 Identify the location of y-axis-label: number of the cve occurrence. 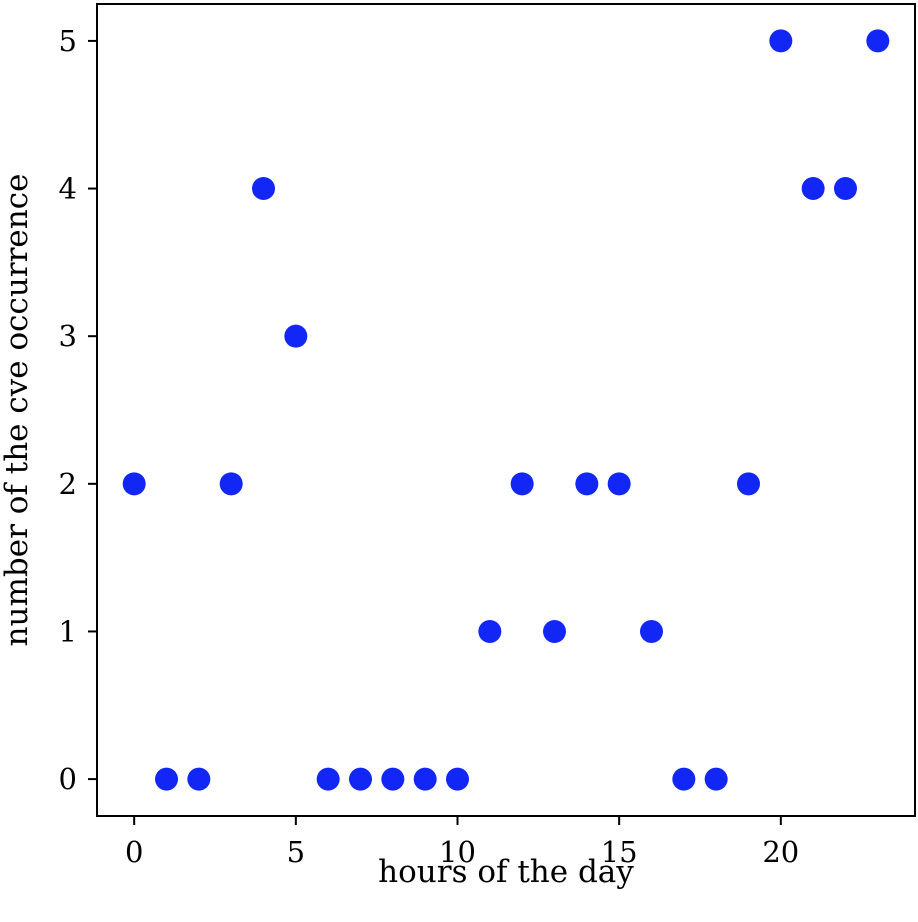
(17, 410).